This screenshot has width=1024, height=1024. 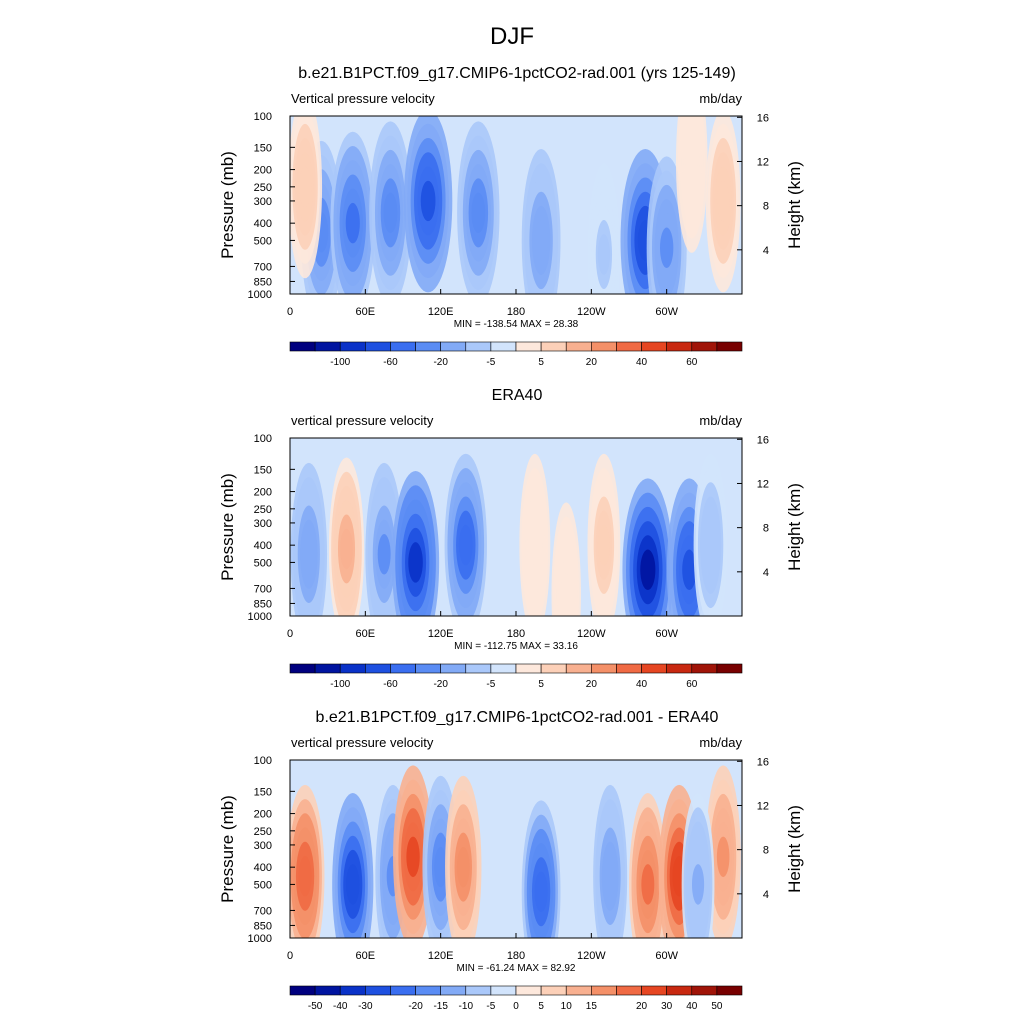 I want to click on x-tick-label: 180, so click(x=516, y=956).